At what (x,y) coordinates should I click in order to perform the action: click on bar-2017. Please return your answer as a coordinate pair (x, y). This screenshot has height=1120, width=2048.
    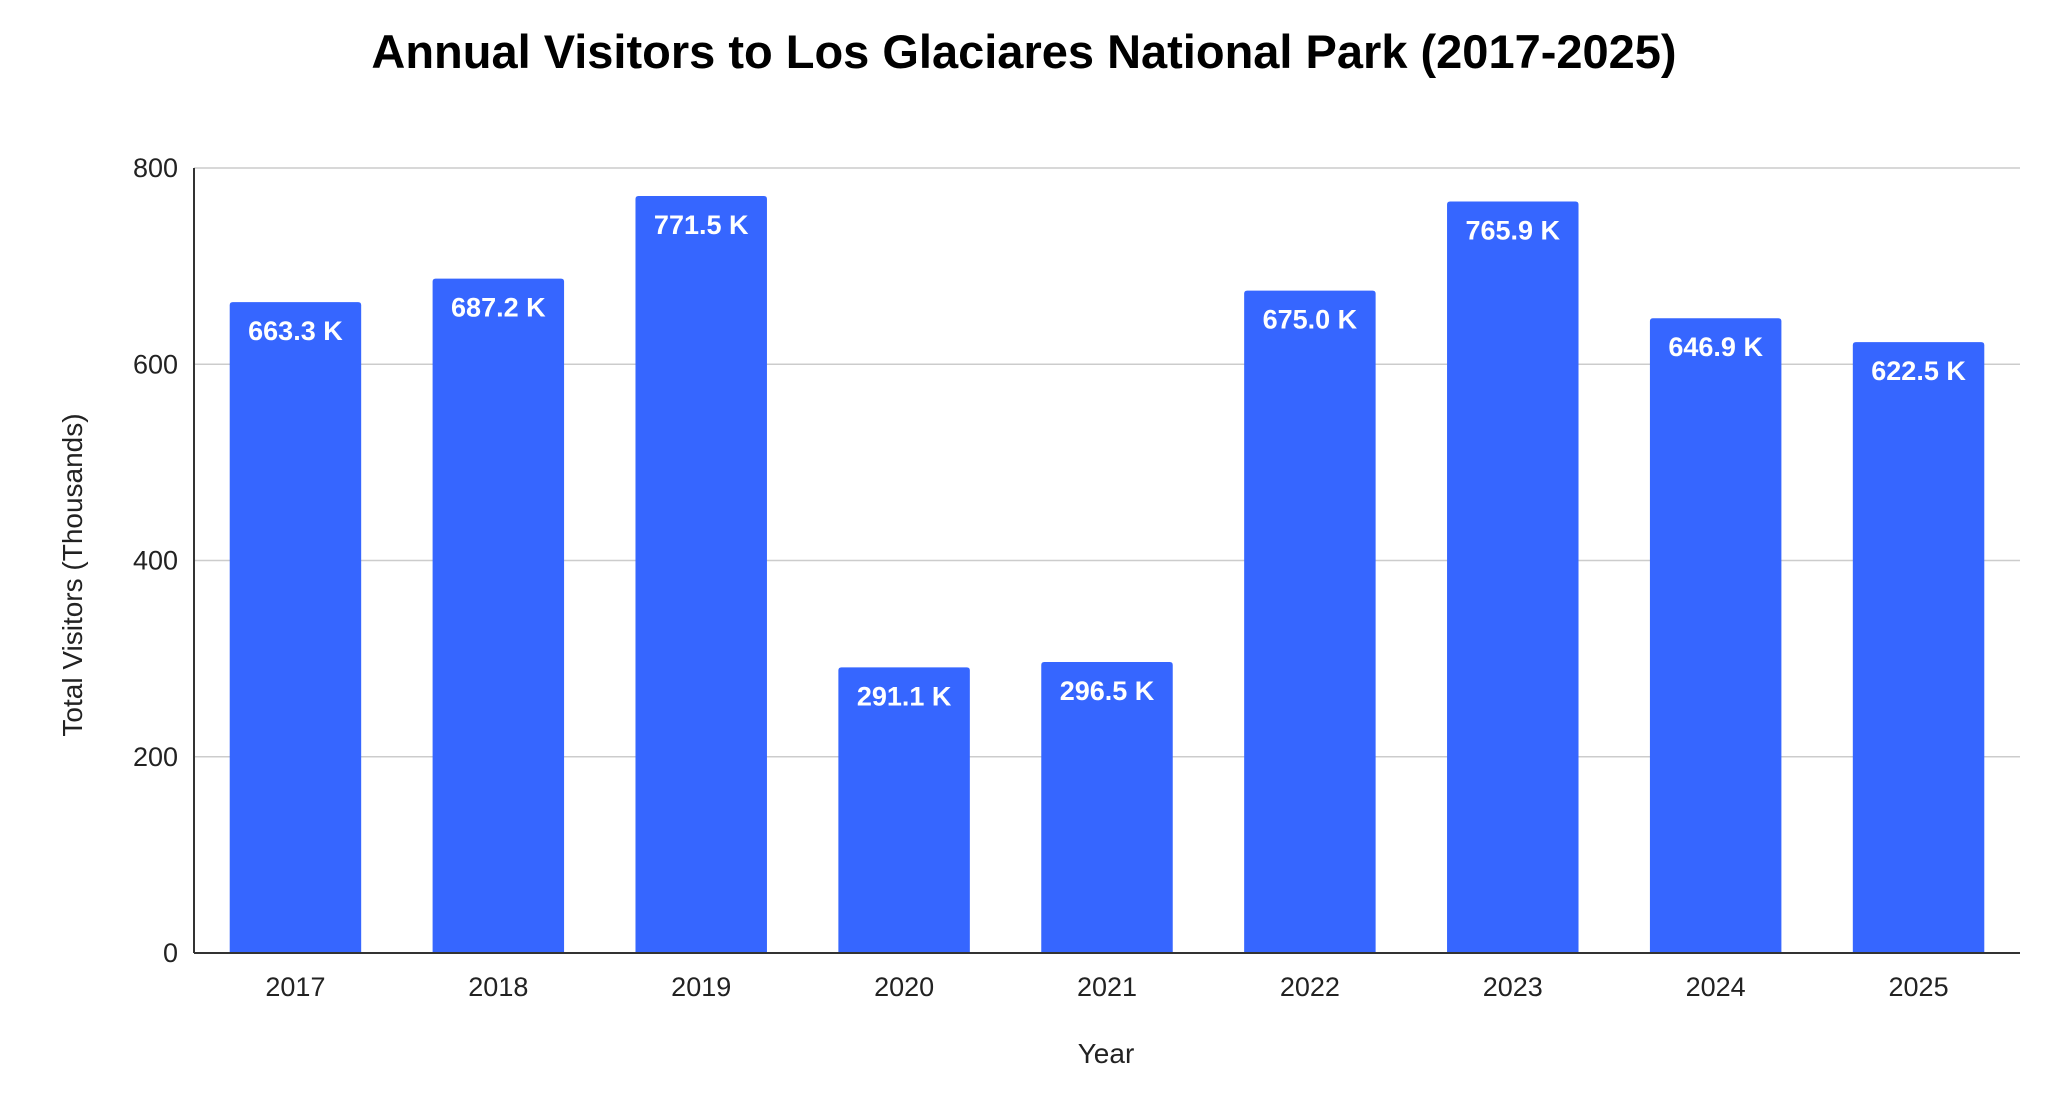
    Looking at the image, I should click on (295, 628).